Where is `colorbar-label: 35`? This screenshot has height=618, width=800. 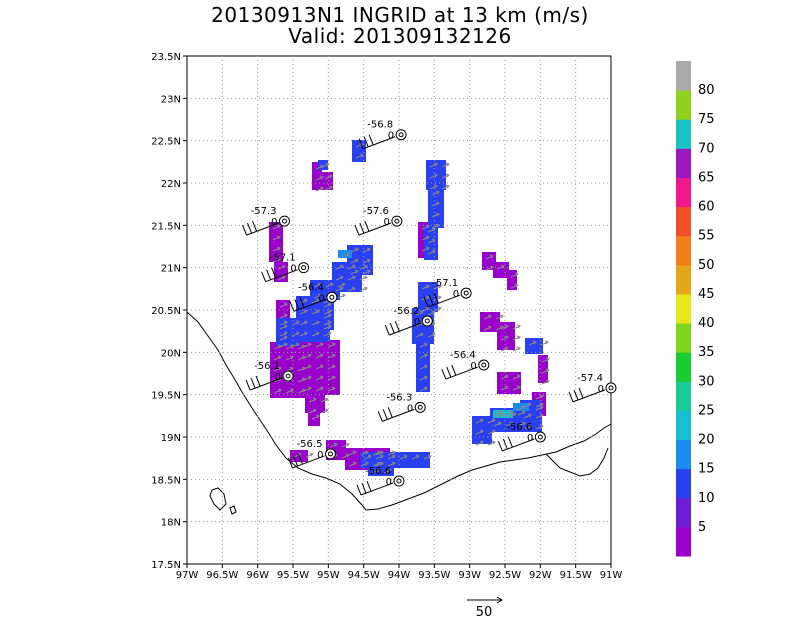
colorbar-label: 35 is located at coordinates (706, 352).